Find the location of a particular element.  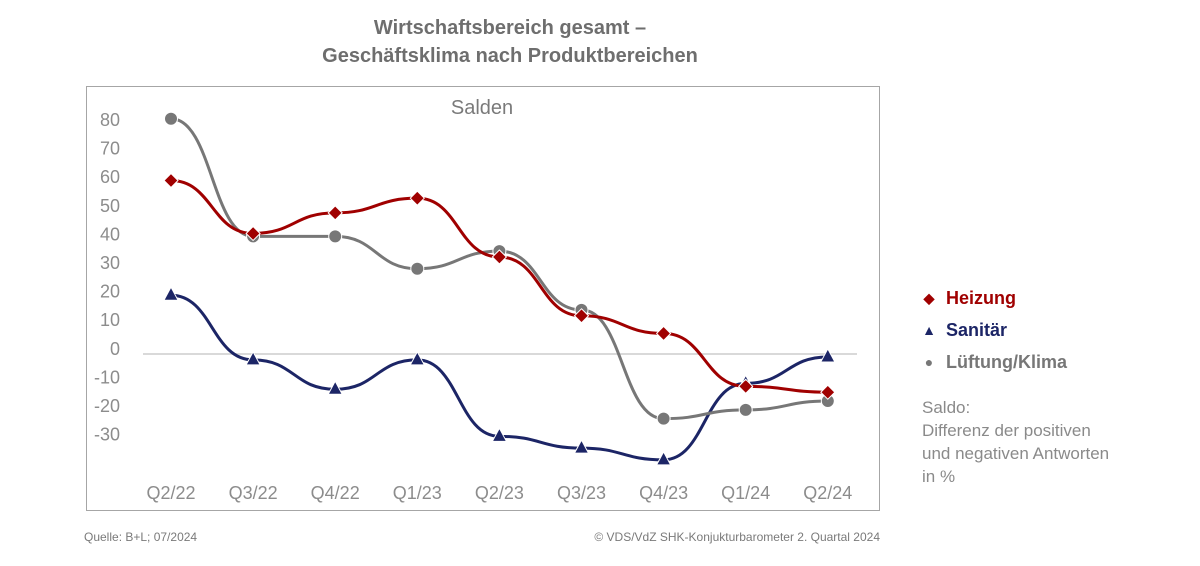

legend: ◆ Heizung ▲ Sanitär ● Lüftung/Klima is located at coordinates (992, 330).